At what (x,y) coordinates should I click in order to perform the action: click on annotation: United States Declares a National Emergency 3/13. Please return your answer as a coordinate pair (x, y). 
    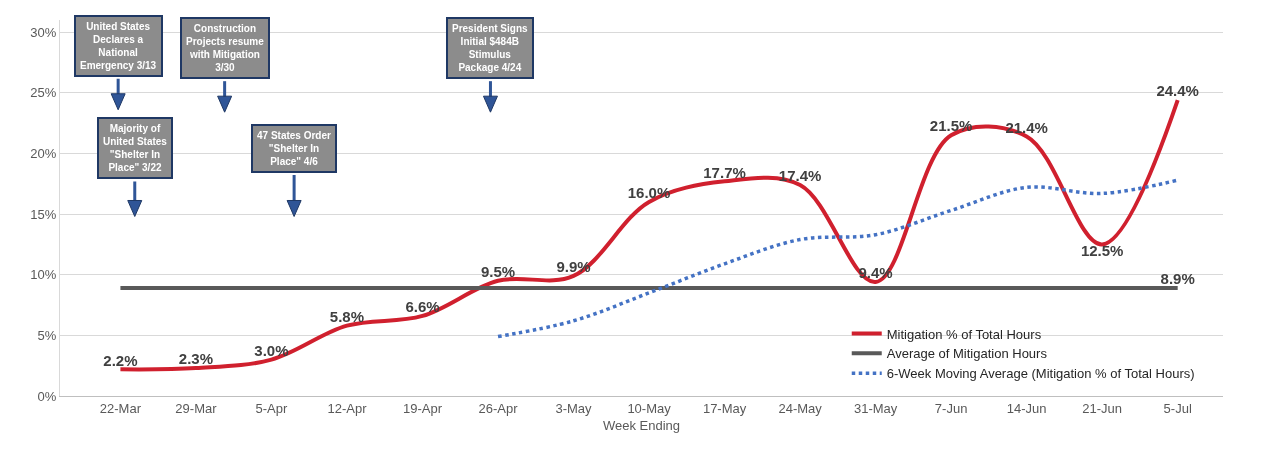
    Looking at the image, I should click on (118, 46).